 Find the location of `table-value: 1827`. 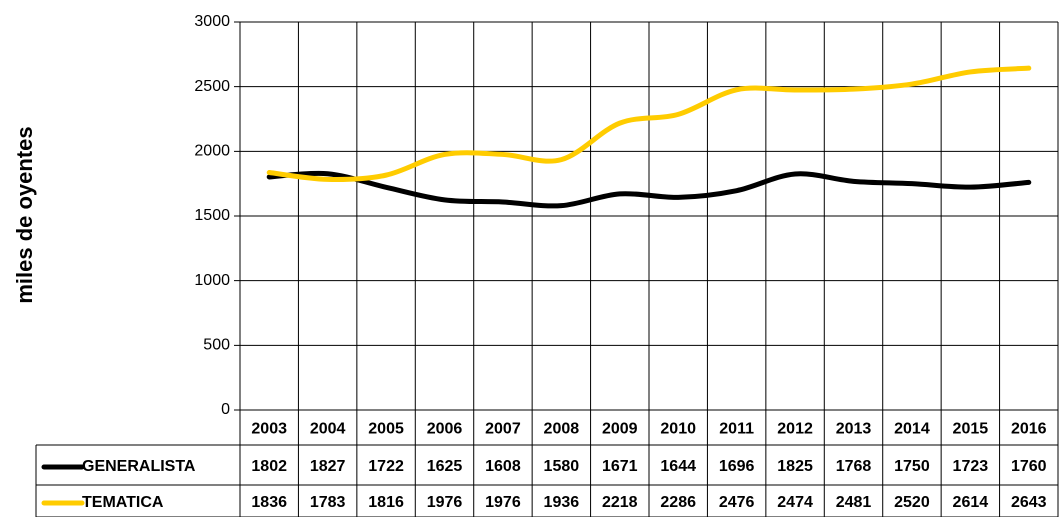

table-value: 1827 is located at coordinates (328, 466).